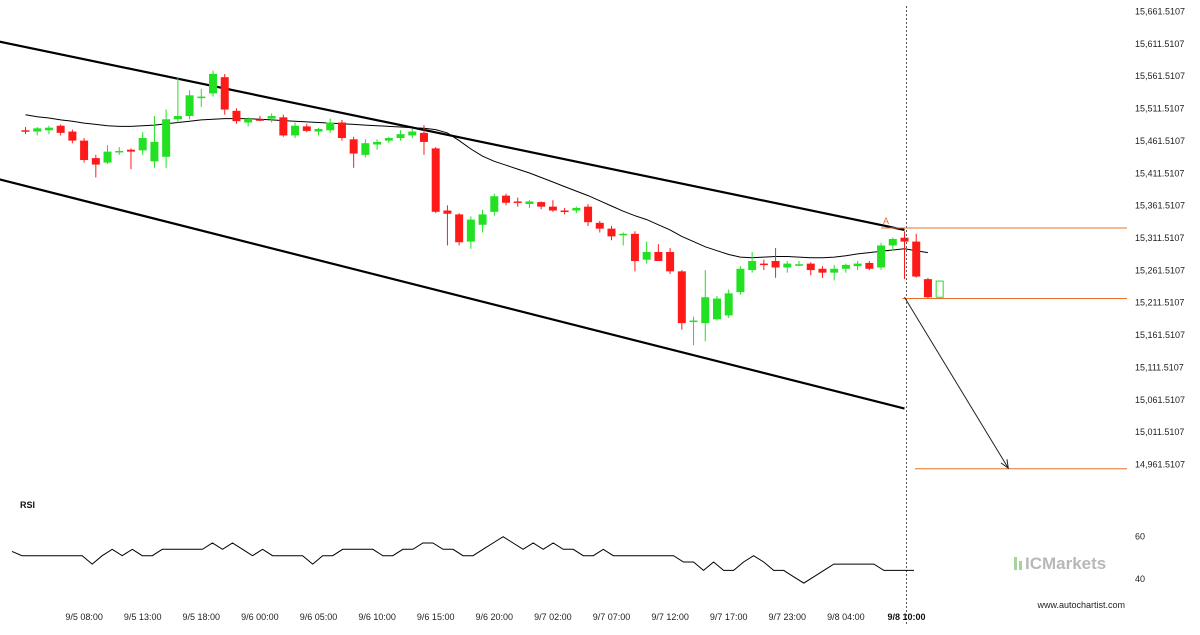 This screenshot has height=635, width=1200. Describe the element at coordinates (1160, 270) in the screenshot. I see `price-tick-label: 15,261.5107` at that location.